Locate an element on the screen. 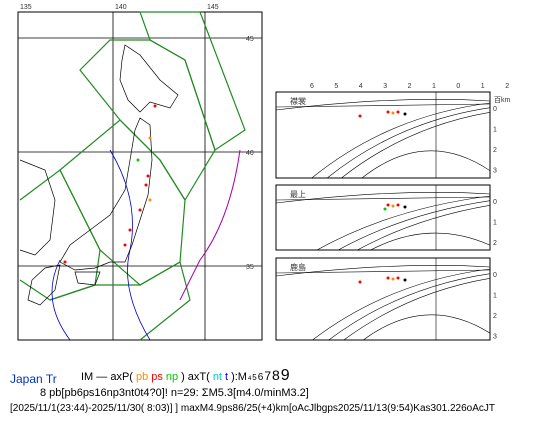 The width and height of the screenshot is (540, 425). lon-label: 140 is located at coordinates (121, 7).